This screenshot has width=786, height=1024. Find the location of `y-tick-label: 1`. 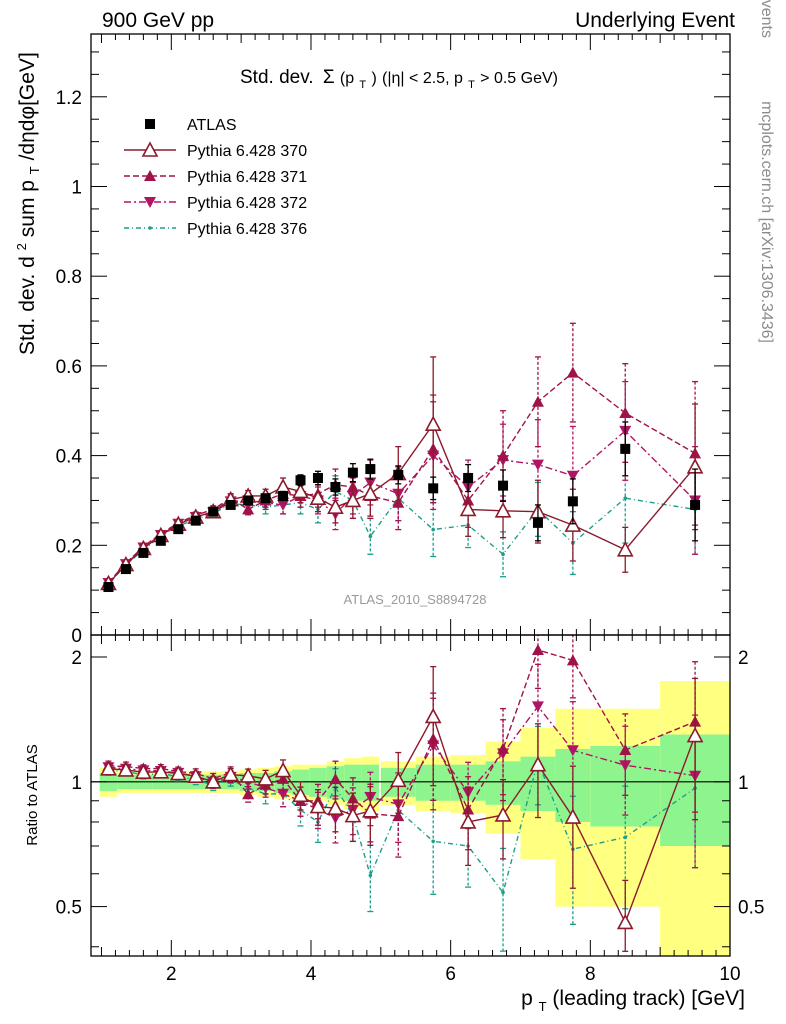

y-tick-label: 1 is located at coordinates (76, 187).